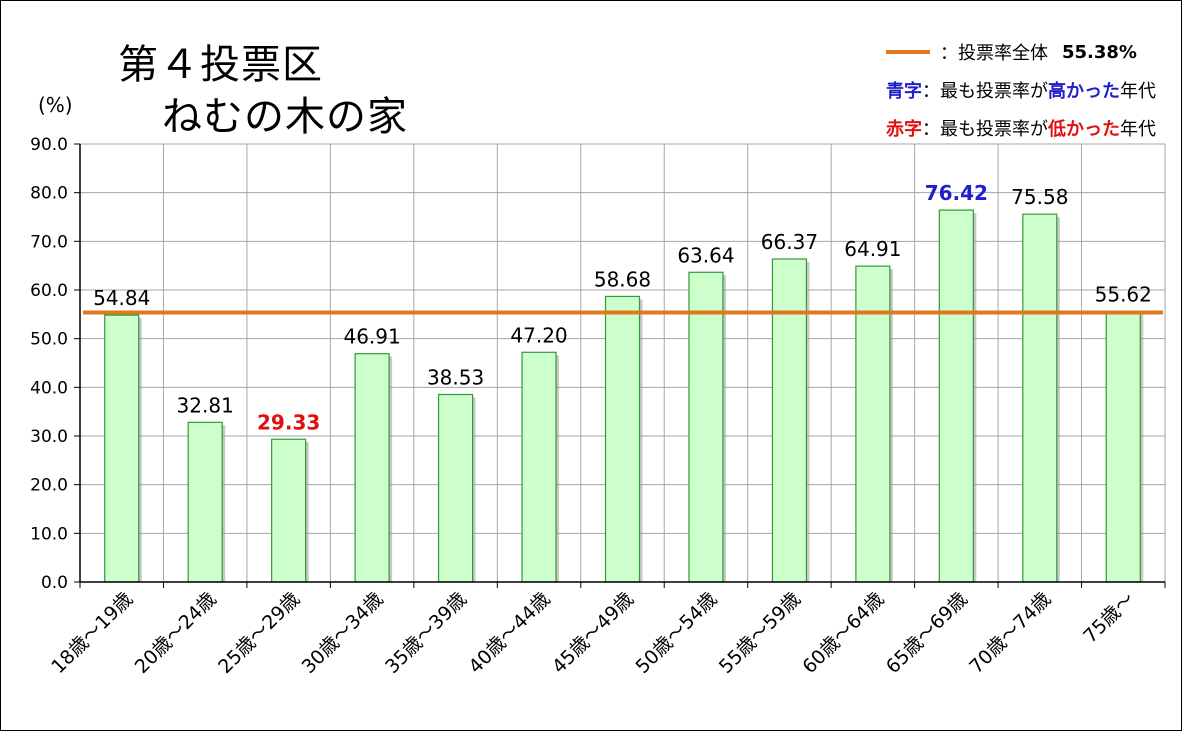 This screenshot has width=1182, height=731. Describe the element at coordinates (908, 52) in the screenshot. I see `legend-reference-line-swatch` at that location.